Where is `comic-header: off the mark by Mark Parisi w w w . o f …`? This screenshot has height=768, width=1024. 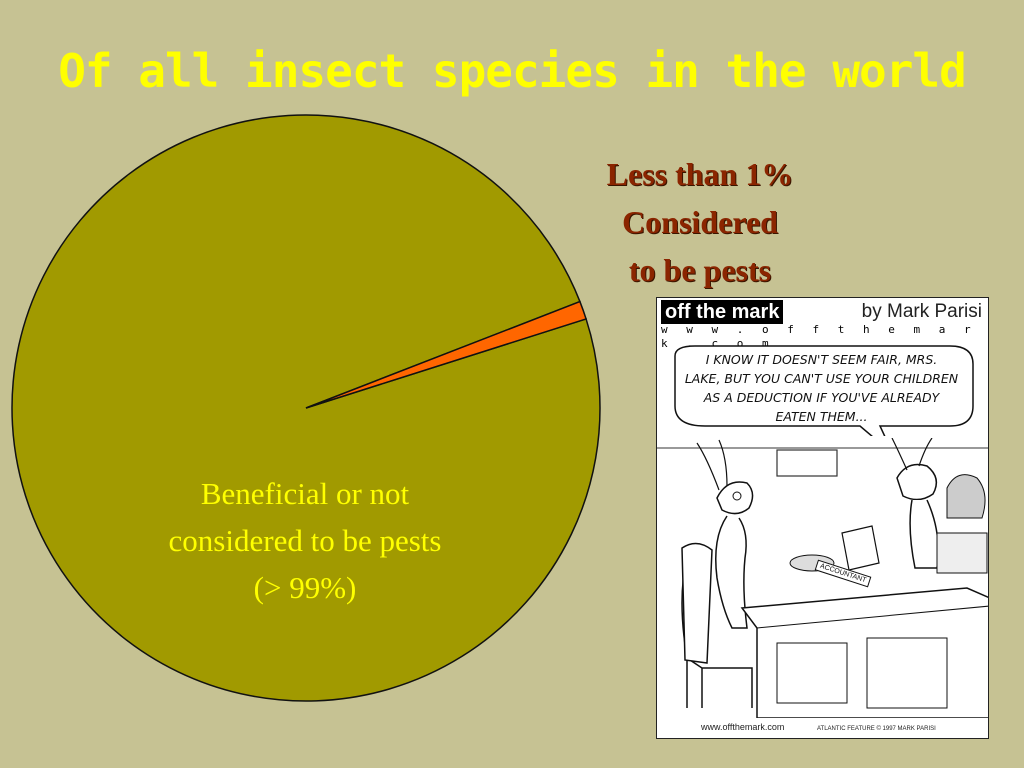 comic-header: off the mark by Mark Parisi w w w . o f … is located at coordinates (822, 324).